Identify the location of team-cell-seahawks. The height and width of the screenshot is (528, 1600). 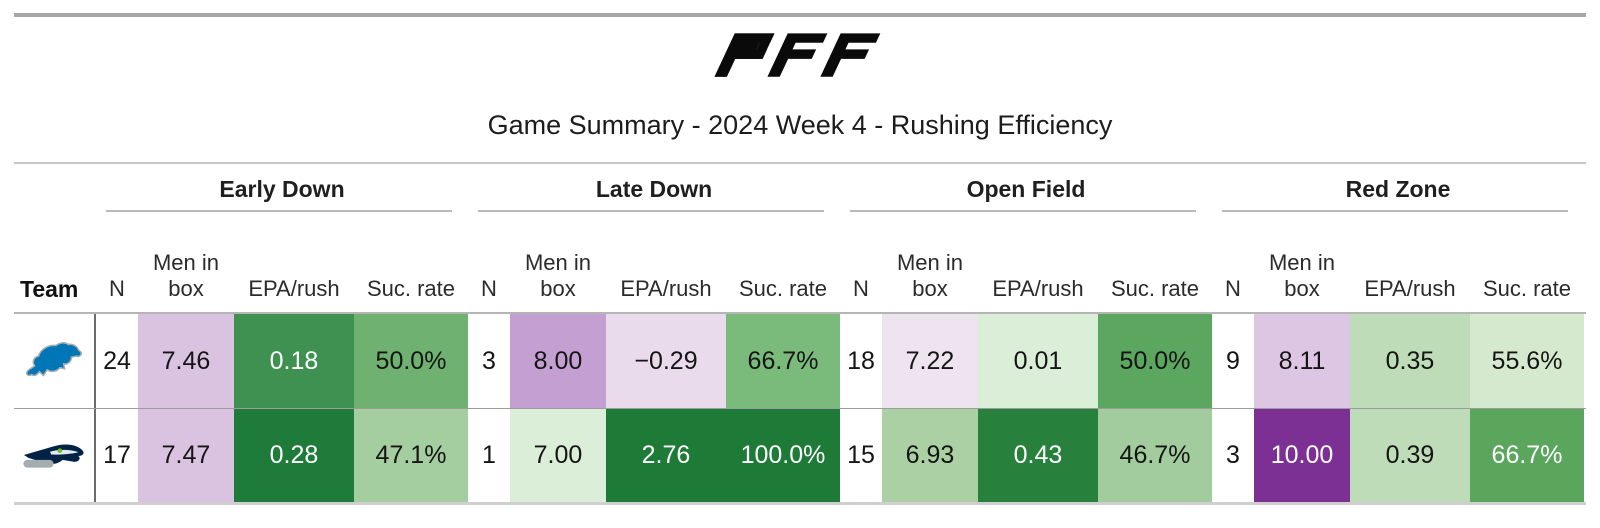
(55, 455).